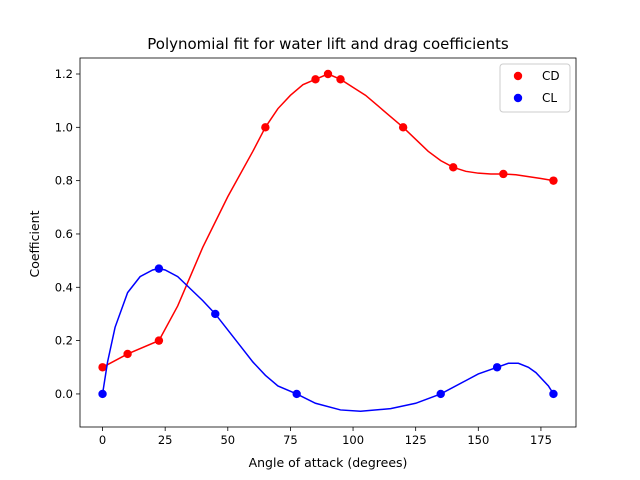 The height and width of the screenshot is (480, 640). I want to click on legend-marker-cl, so click(518, 98).